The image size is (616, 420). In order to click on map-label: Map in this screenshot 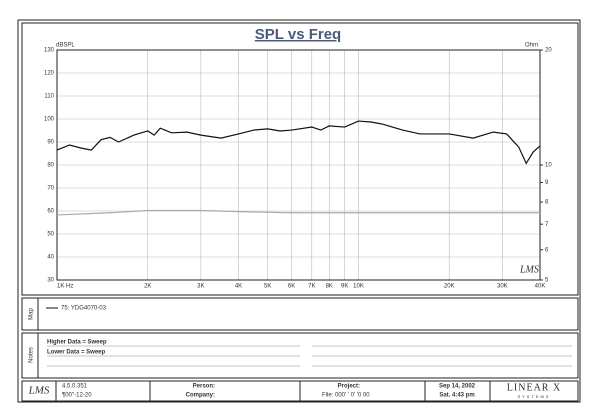, I will do `click(32, 314)`.